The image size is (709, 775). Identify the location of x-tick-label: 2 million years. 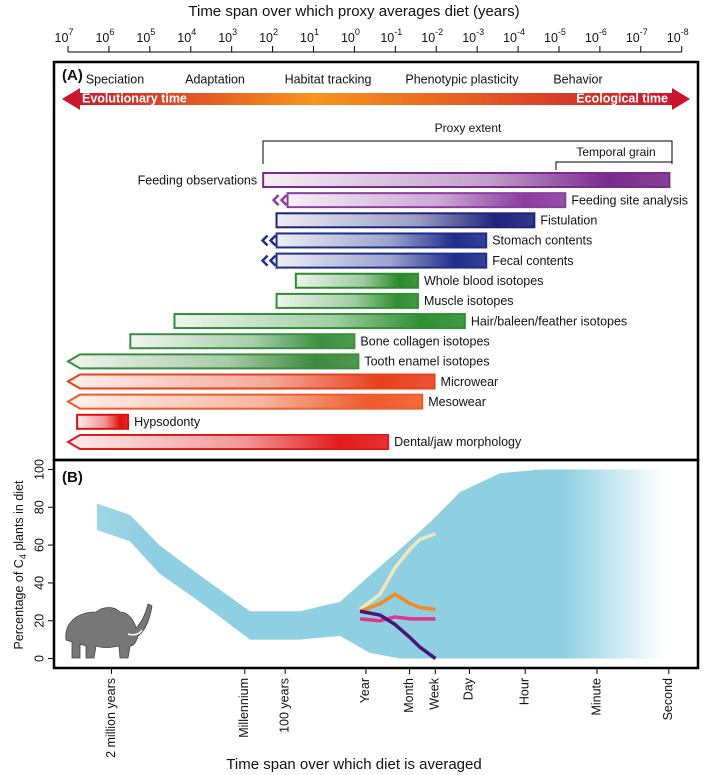
(111, 718).